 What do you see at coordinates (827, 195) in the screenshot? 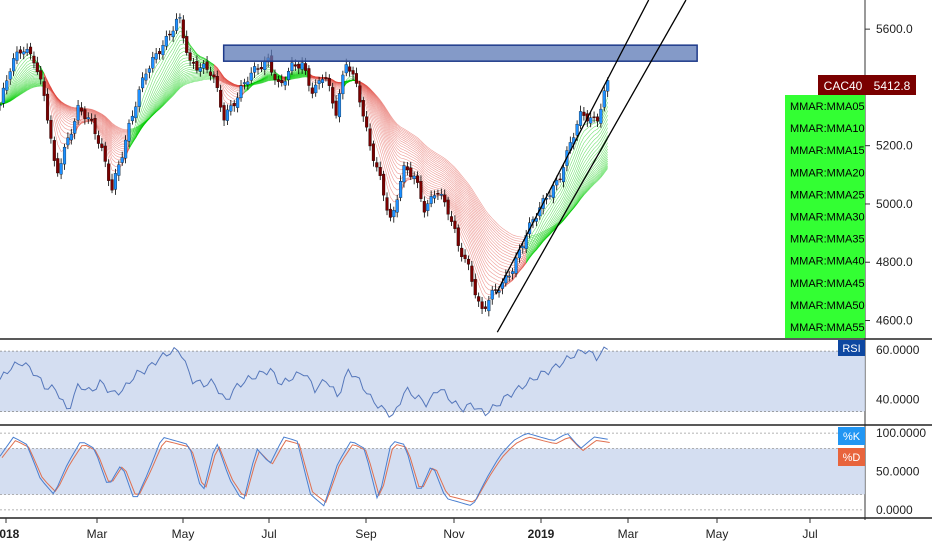
I see `mma-legend-item: MMAR:MMA25` at bounding box center [827, 195].